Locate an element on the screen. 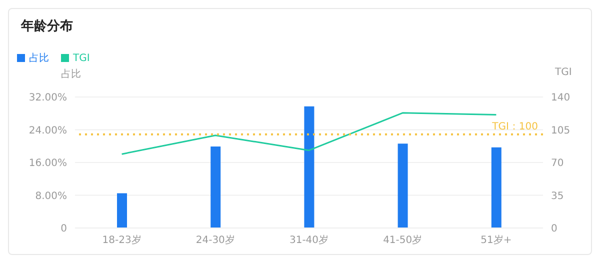 The width and height of the screenshot is (600, 263). y2-tick-label: 105 is located at coordinates (560, 130).